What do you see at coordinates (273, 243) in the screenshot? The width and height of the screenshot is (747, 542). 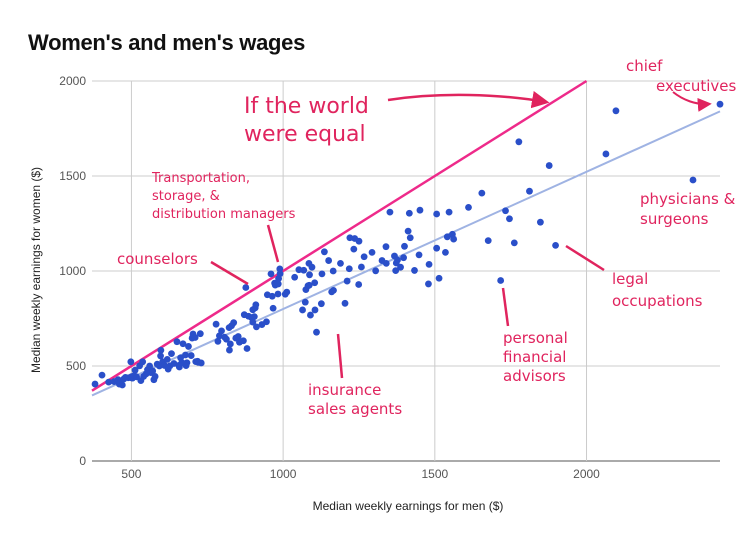 I see `annotation-transport-pointer` at bounding box center [273, 243].